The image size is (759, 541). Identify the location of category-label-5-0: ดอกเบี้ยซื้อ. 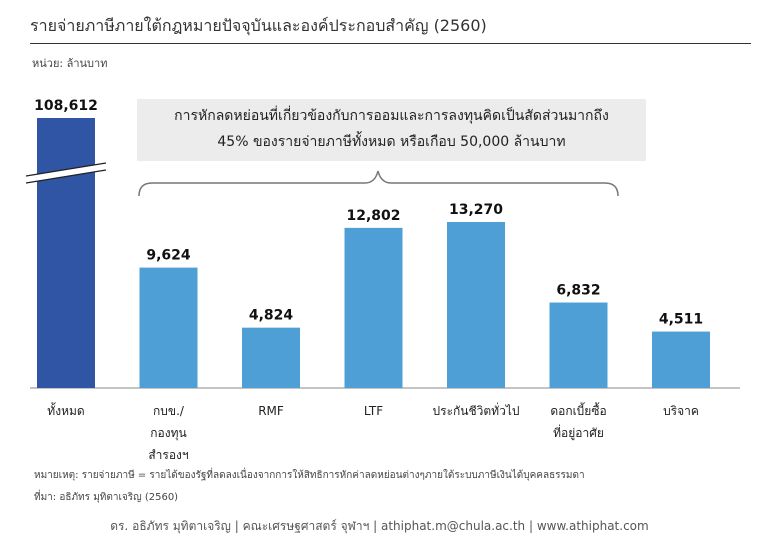
(578, 410).